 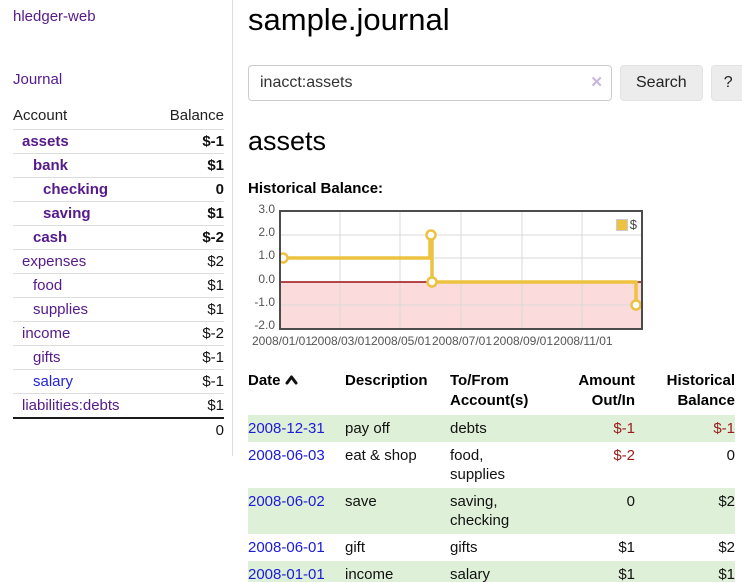 What do you see at coordinates (264, 302) in the screenshot?
I see `y-tick-label: -1.0` at bounding box center [264, 302].